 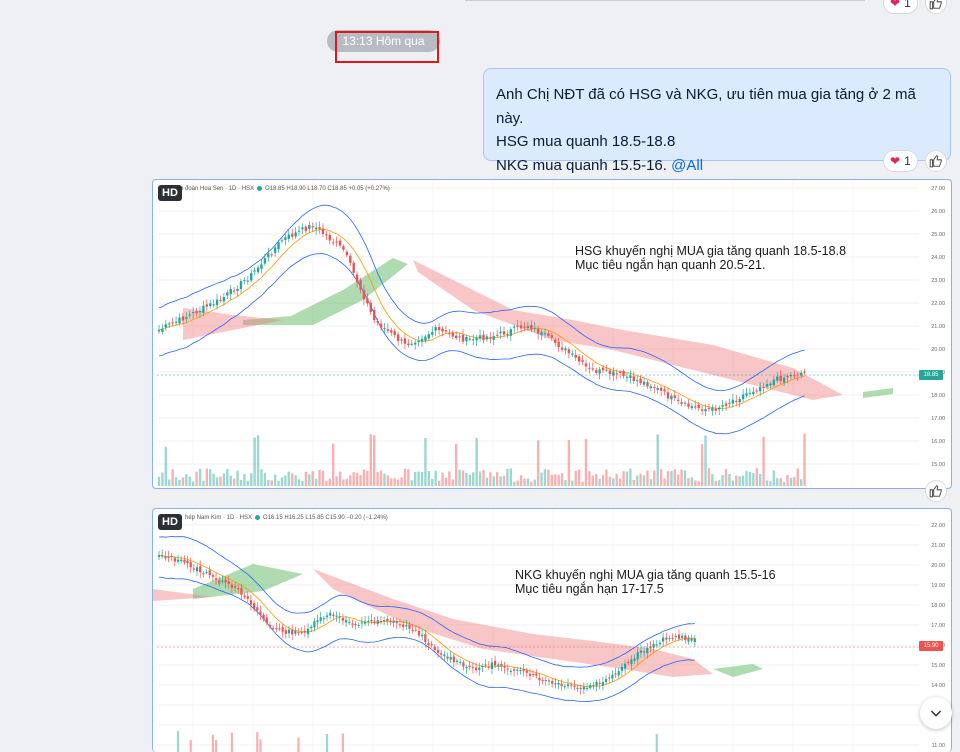 I want to click on chart-symbol: hép Nam Kim · 1D · HSX, so click(x=219, y=518).